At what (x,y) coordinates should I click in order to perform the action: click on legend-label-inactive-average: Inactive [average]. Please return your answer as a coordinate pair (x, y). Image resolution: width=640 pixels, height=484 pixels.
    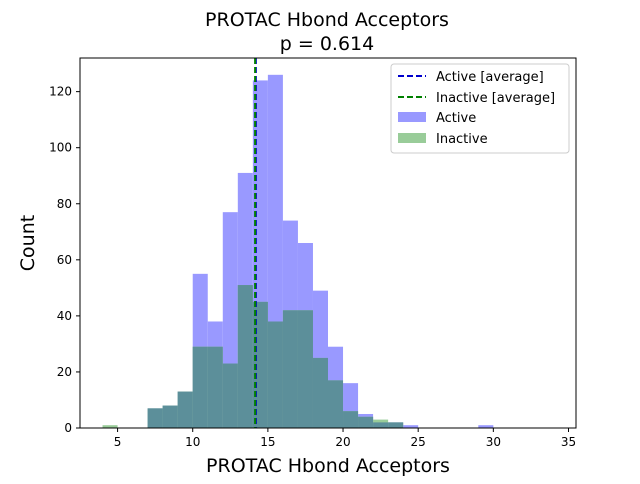
    Looking at the image, I should click on (495, 98).